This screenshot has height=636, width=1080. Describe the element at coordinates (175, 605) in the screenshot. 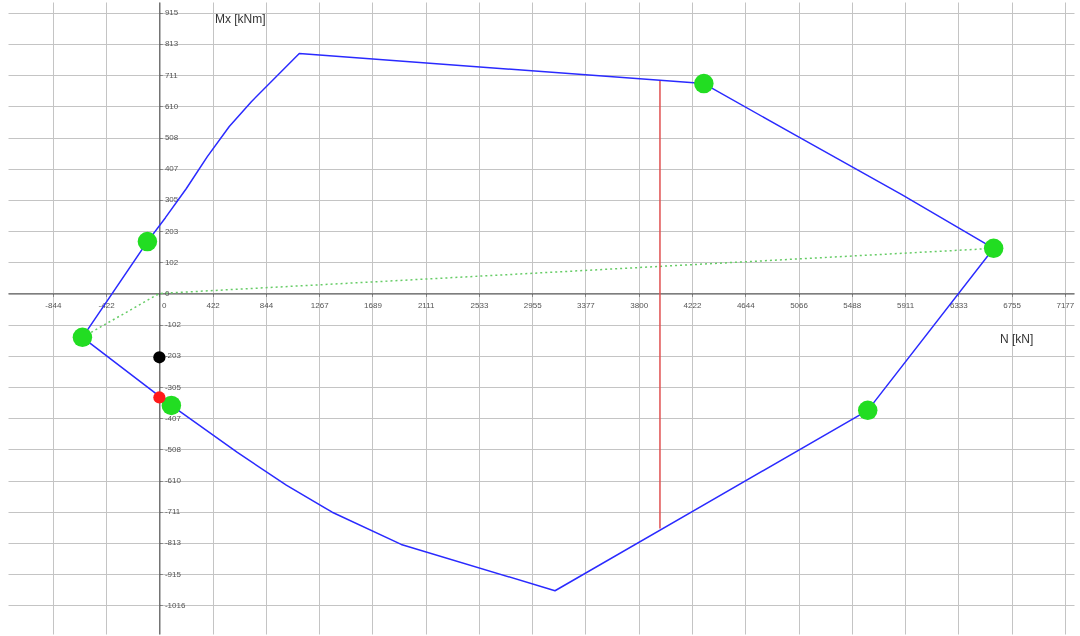

I see `y-tick-label: -1016` at that location.